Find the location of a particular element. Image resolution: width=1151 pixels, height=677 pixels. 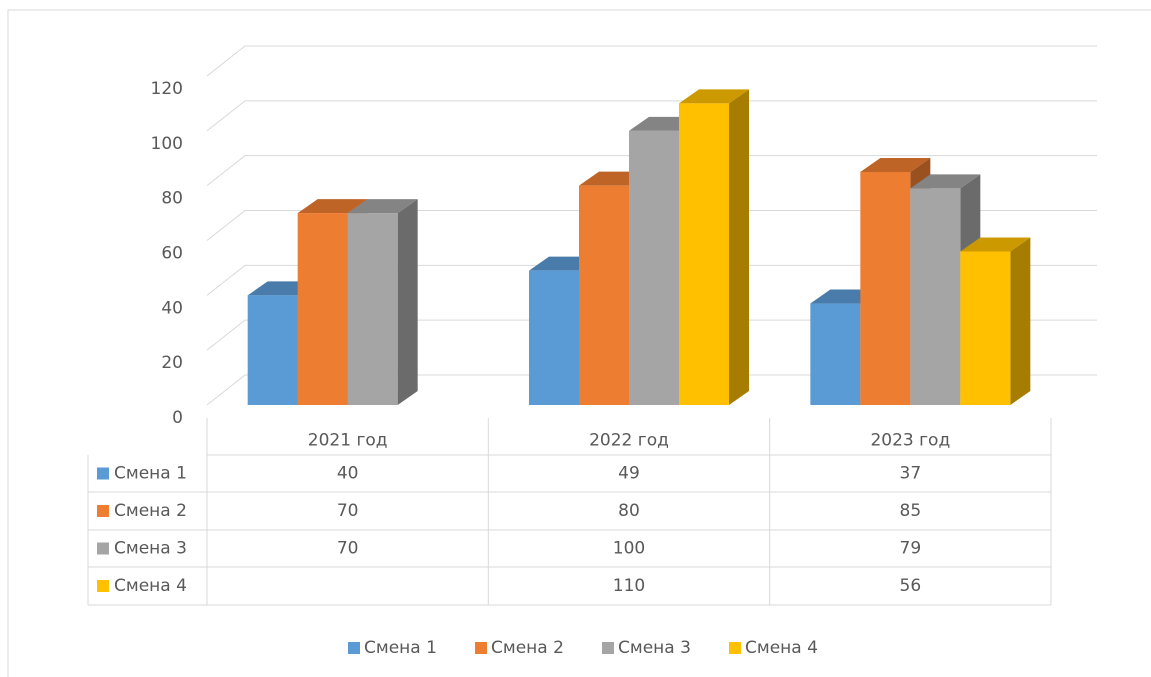

y-tick-label: 40 is located at coordinates (172, 308).